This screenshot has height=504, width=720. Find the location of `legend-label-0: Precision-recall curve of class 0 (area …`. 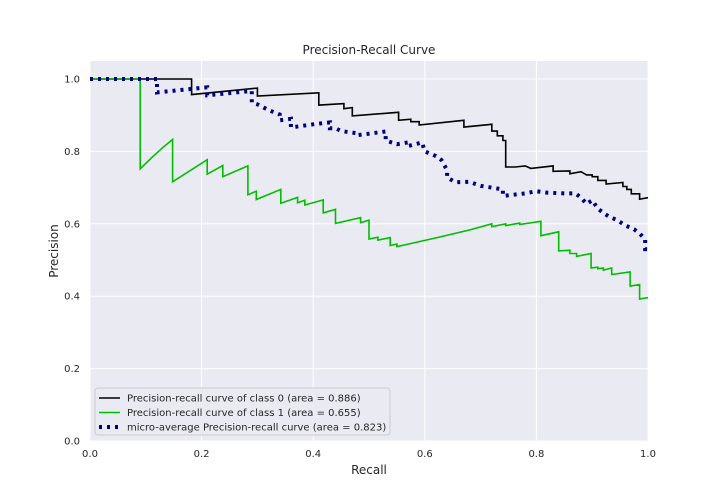

legend-label-0: Precision-recall curve of class 0 (area … is located at coordinates (244, 399).